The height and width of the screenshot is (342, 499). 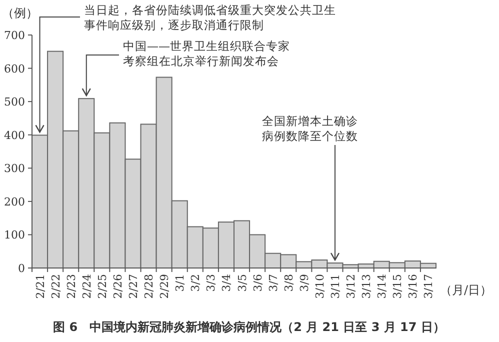 I want to click on annotation: 当日起，各省份陆续调低省级重大突发公共卫生事件响应级别，逐步取消通行限制, so click(x=210, y=17).